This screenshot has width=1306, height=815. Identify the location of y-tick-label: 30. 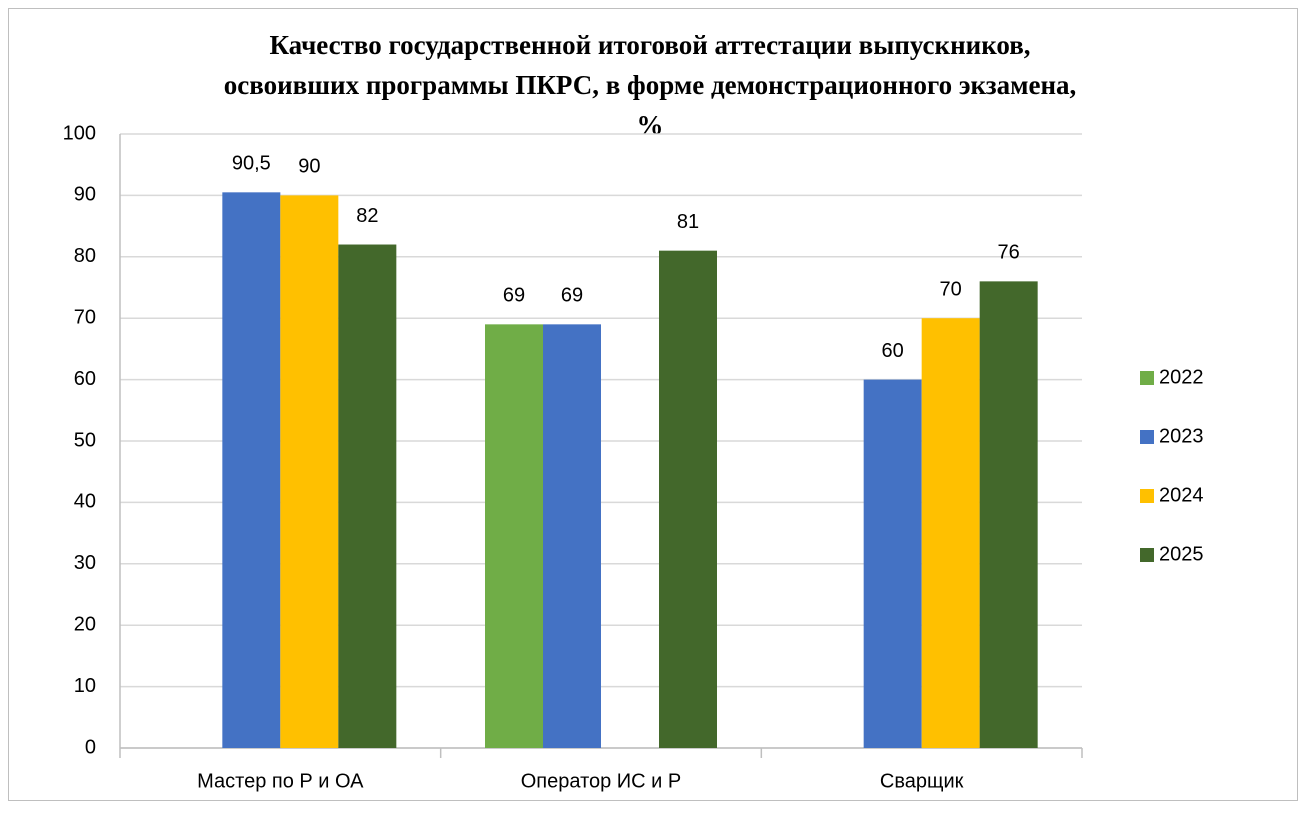
(85, 563).